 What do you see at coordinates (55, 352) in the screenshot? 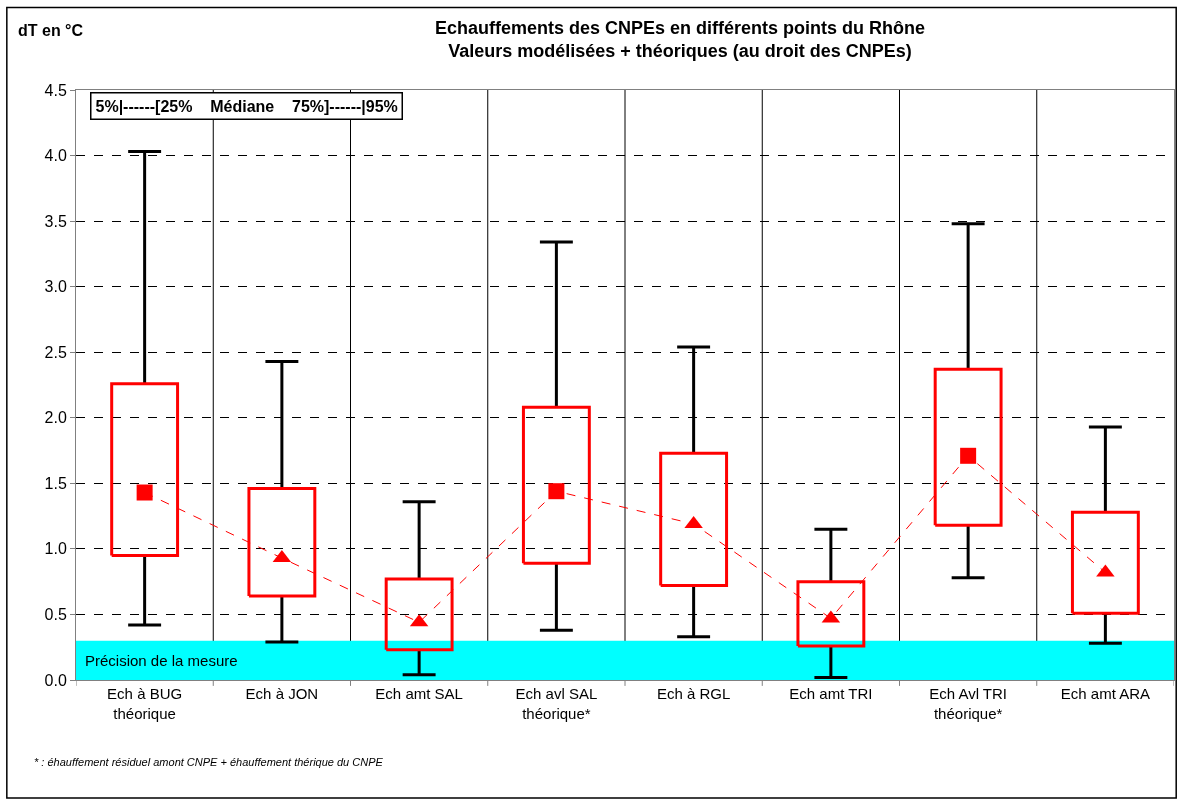
I see `y-tick-label: 2.5` at bounding box center [55, 352].